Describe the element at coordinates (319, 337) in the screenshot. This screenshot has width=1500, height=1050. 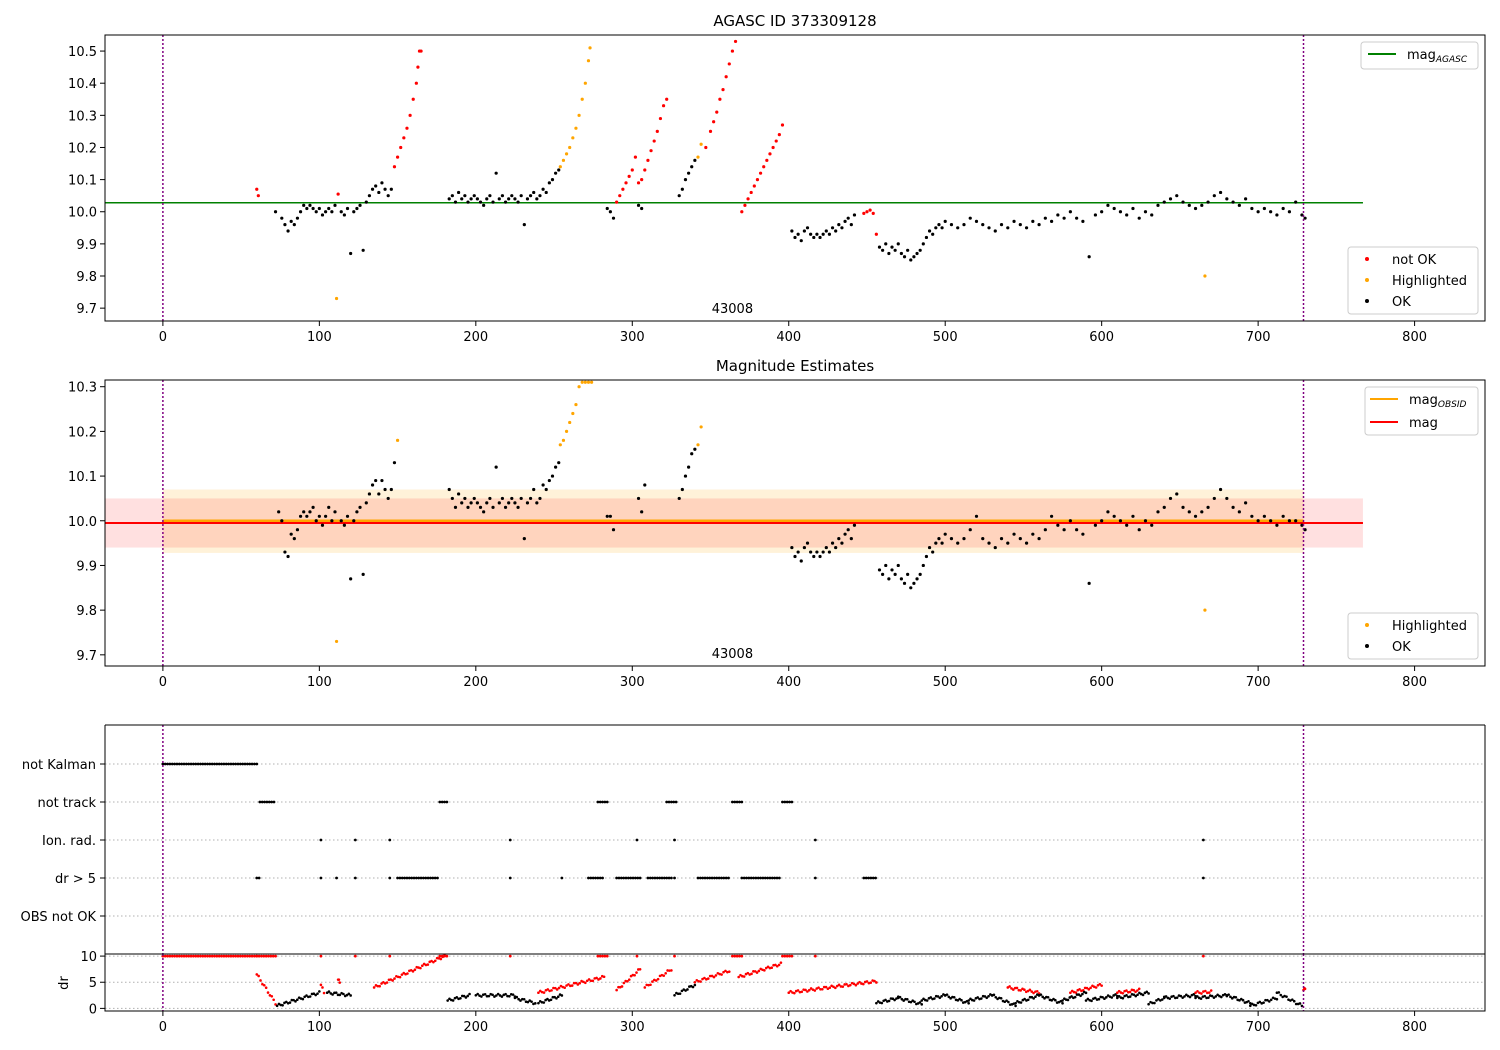
I see `x-tick-label: 100` at that location.